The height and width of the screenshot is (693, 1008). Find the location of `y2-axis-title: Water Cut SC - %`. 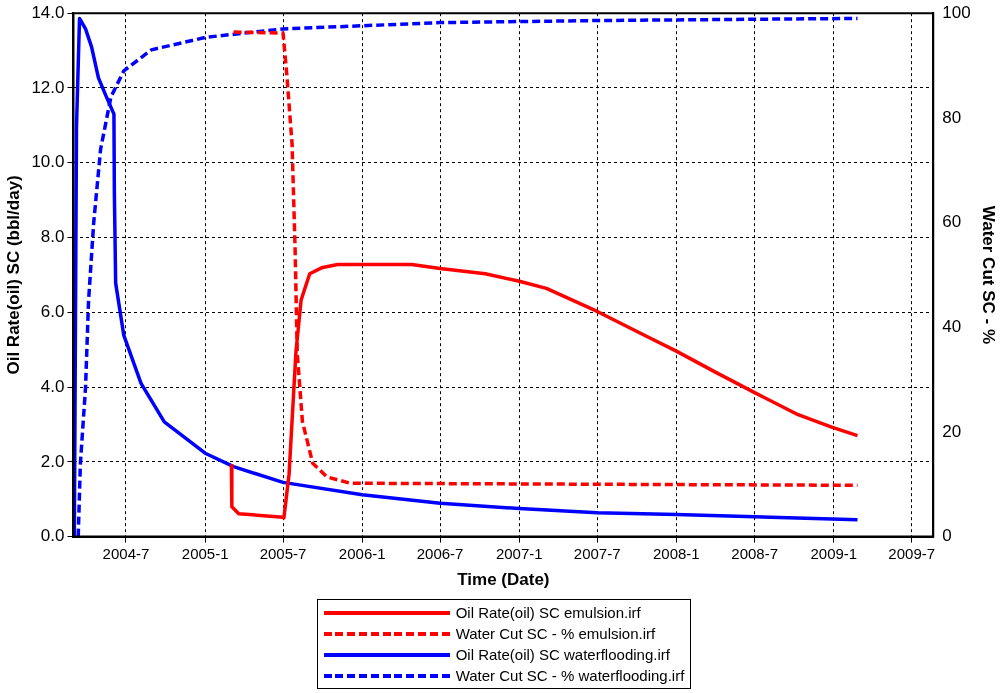

y2-axis-title: Water Cut SC - % is located at coordinates (989, 275).